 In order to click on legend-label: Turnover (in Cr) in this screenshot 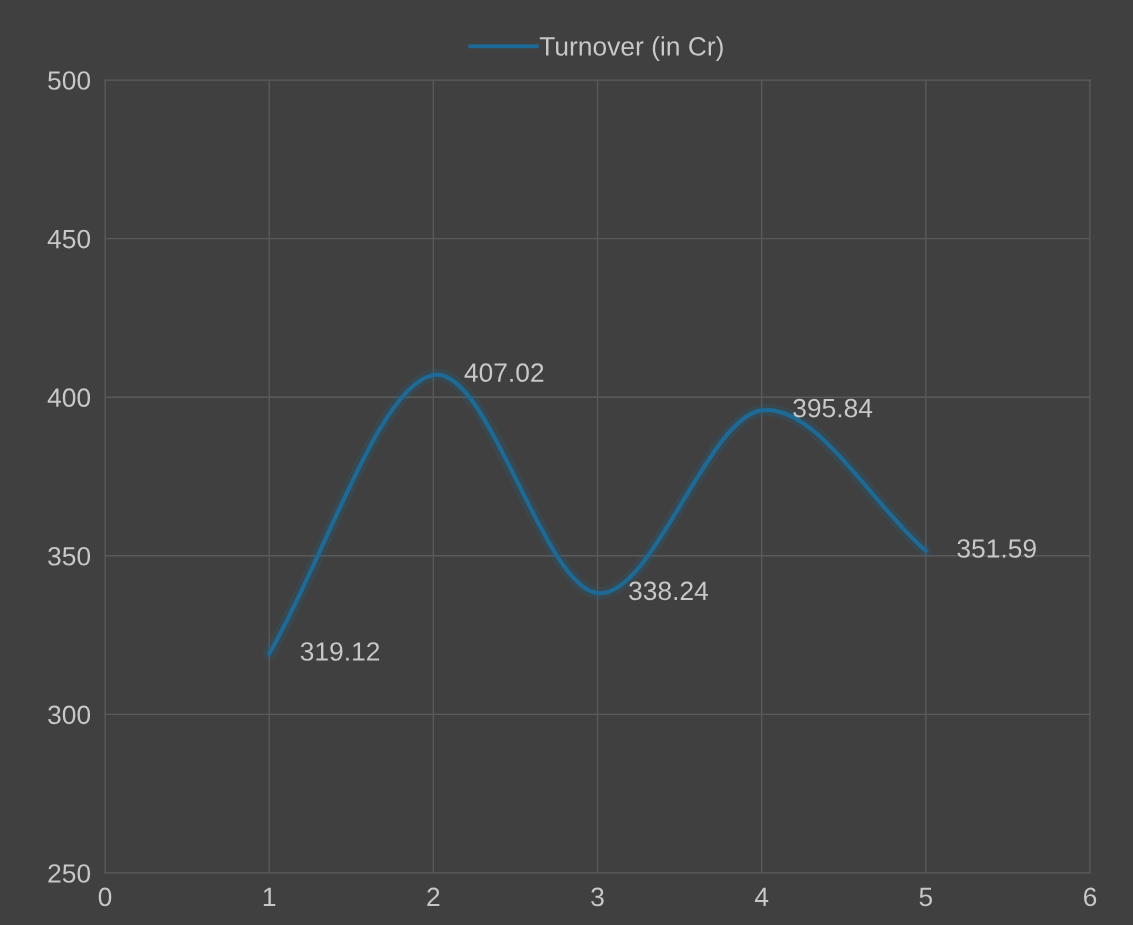, I will do `click(631, 48)`.